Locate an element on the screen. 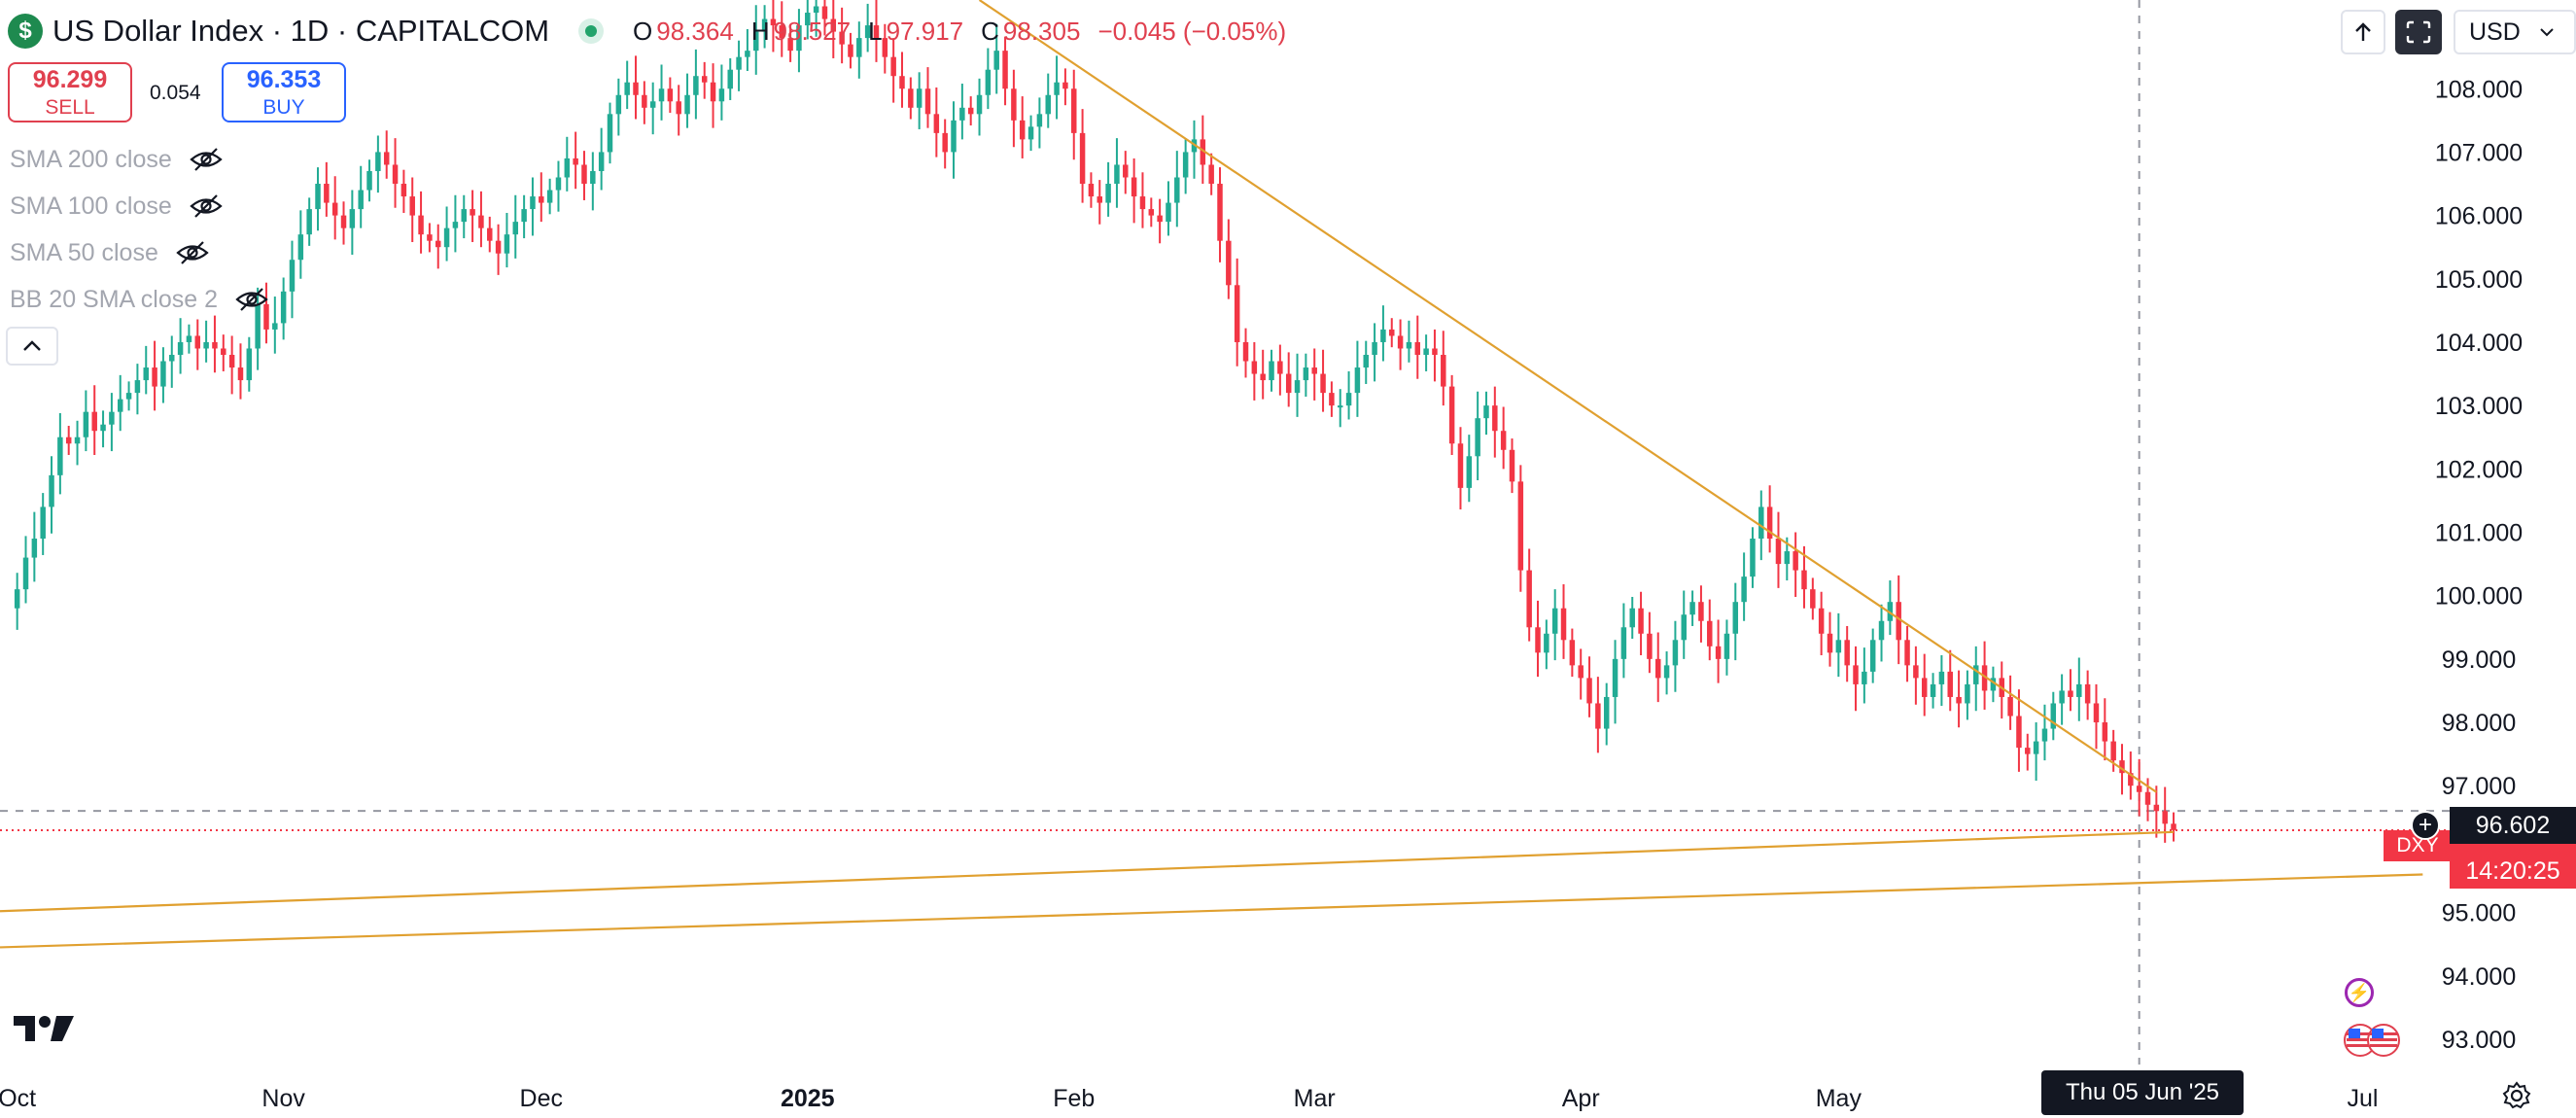  y-tick-label: 105.000 is located at coordinates (2479, 280).